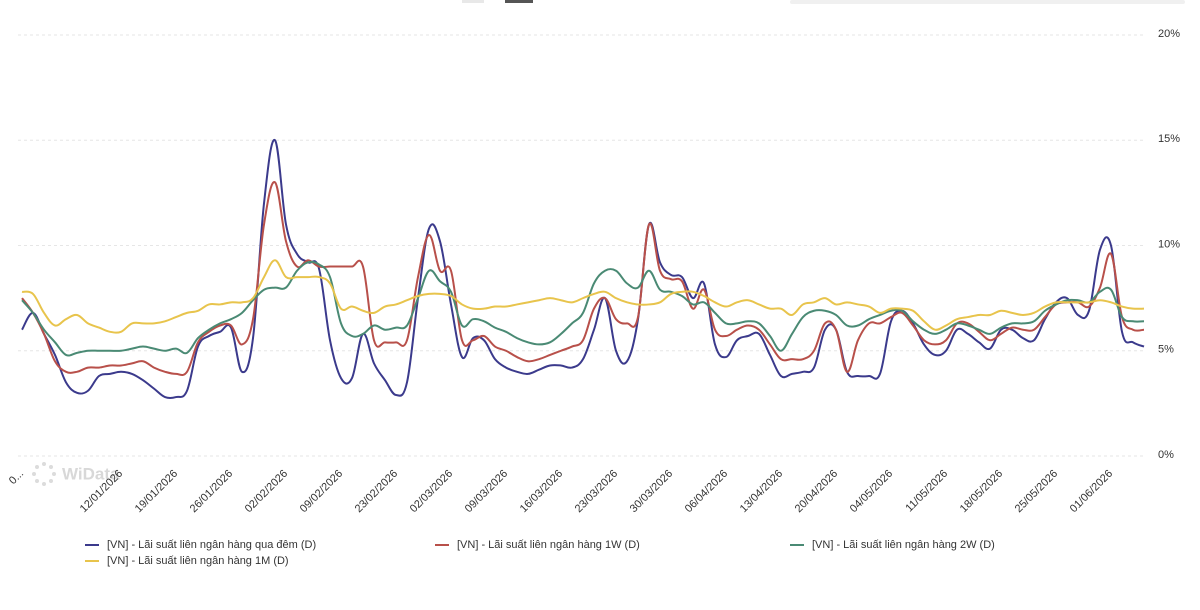 Image resolution: width=1200 pixels, height=610 pixels. I want to click on x-tick-label: 25/05/2026, so click(1036, 491).